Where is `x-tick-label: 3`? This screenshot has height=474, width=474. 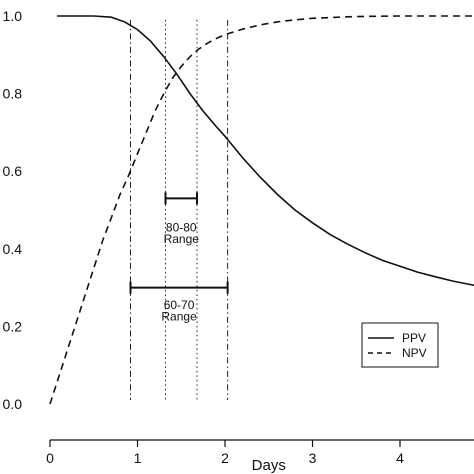
x-tick-label: 3 is located at coordinates (313, 458).